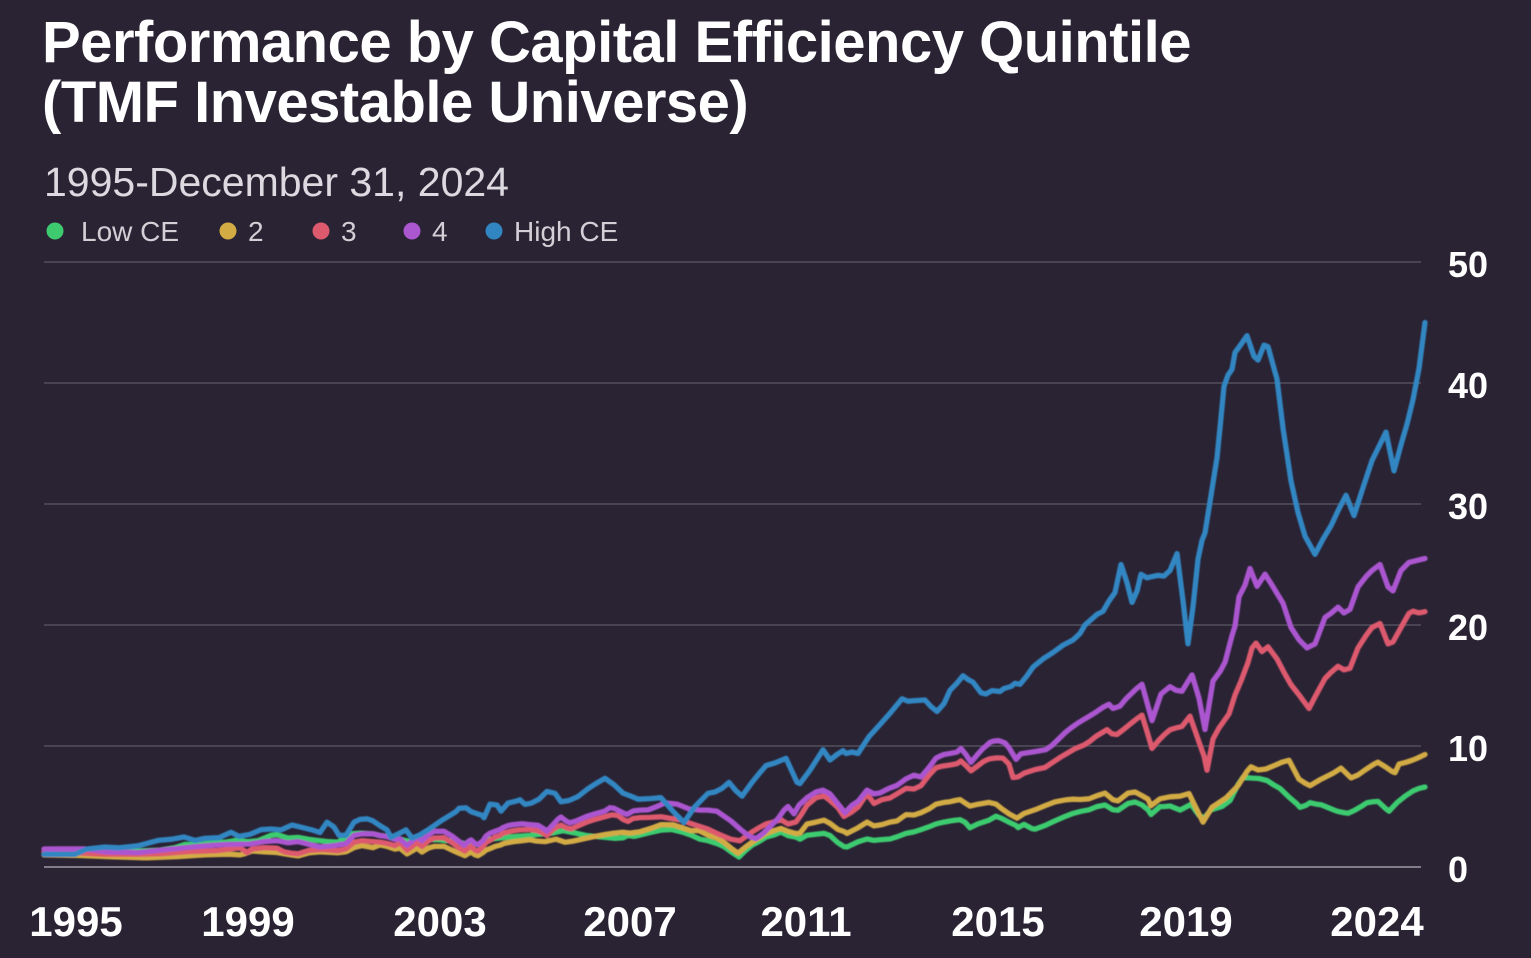  What do you see at coordinates (75, 921) in the screenshot?
I see `svg-text: 1995` at bounding box center [75, 921].